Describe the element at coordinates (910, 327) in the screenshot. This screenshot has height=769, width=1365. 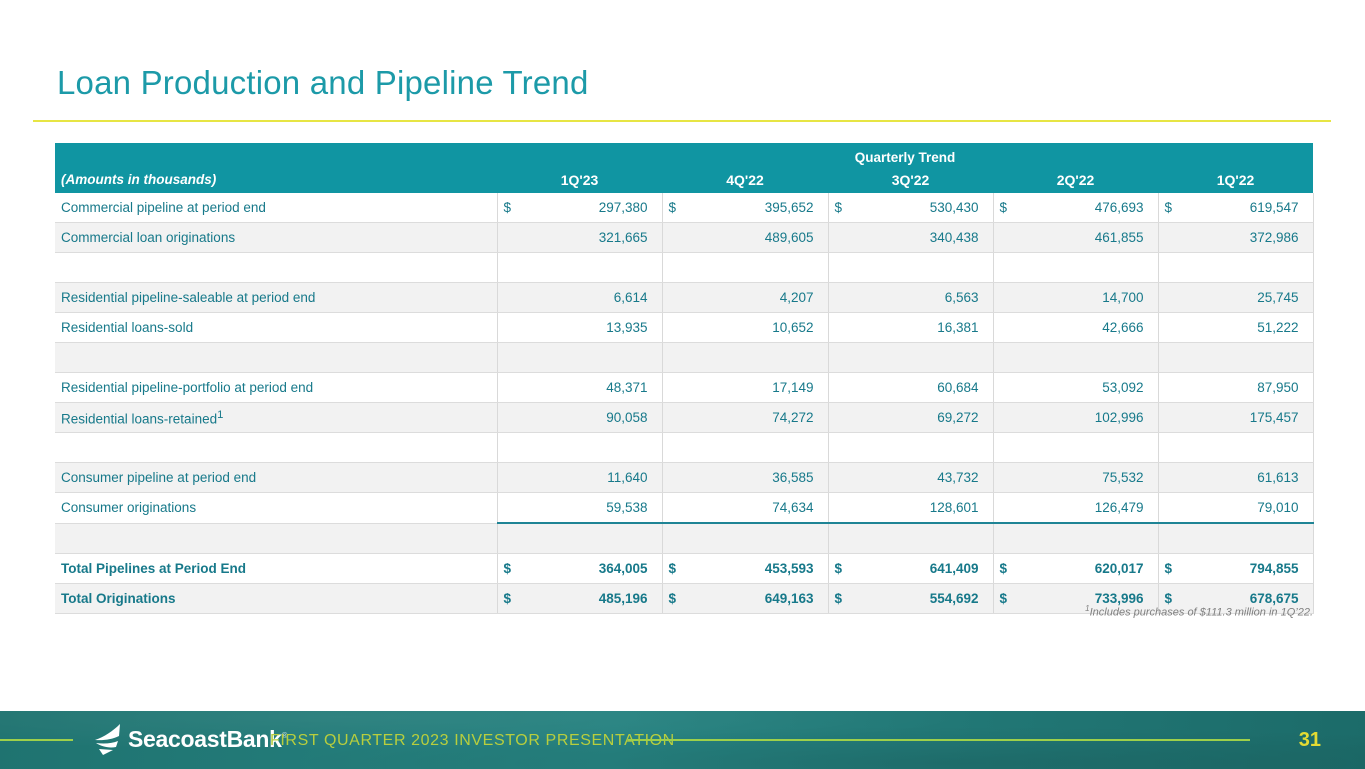
I see `value-cell: 16,381` at that location.